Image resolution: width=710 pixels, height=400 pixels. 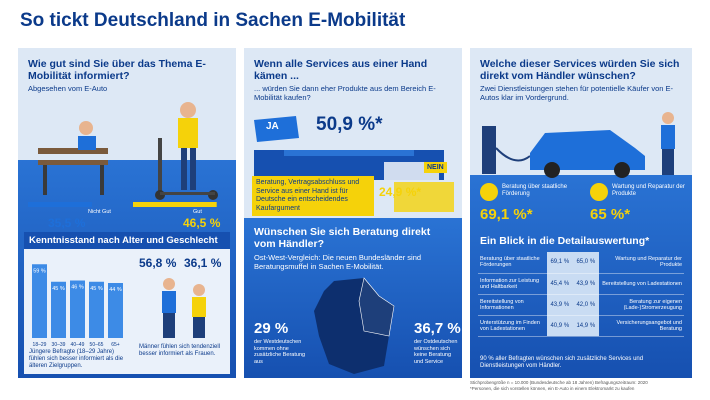 I want to click on table-value: 14,9 %, so click(x=585, y=326).